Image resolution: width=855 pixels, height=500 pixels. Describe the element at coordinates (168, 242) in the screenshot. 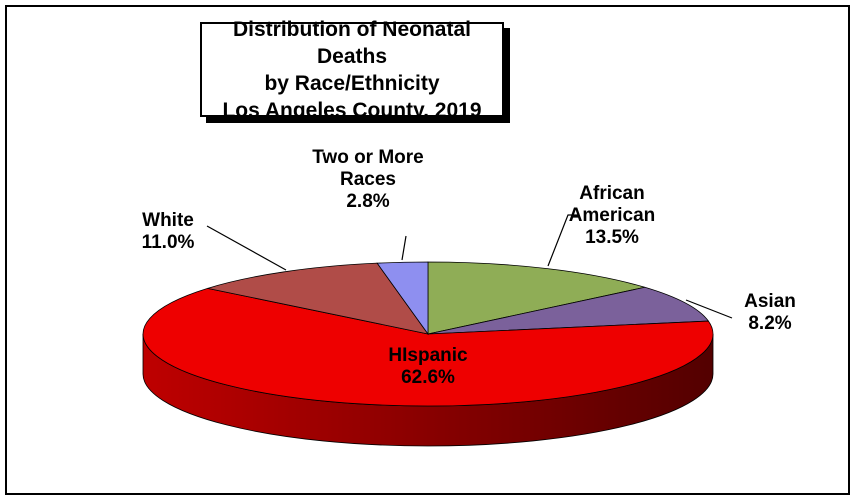

I see `slice-value: 11.0%` at that location.